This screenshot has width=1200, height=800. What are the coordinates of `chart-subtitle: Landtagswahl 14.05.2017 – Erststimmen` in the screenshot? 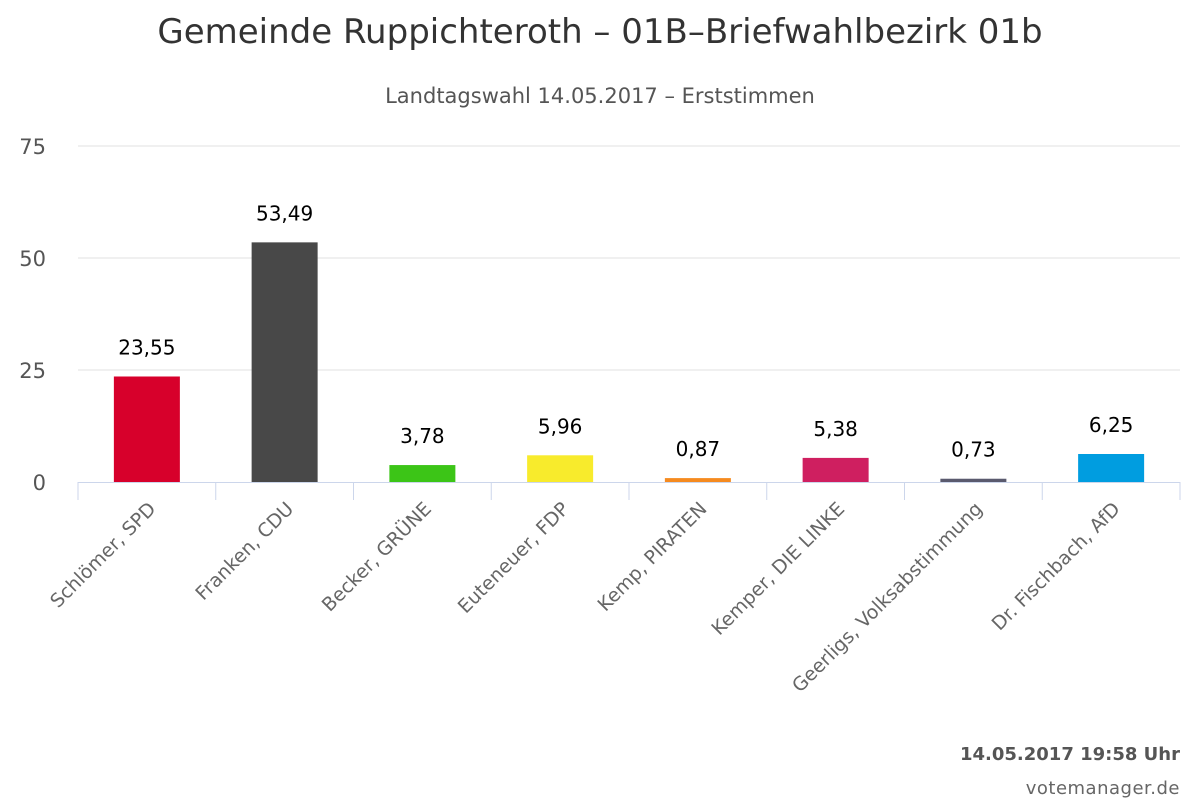 It's located at (600, 96).